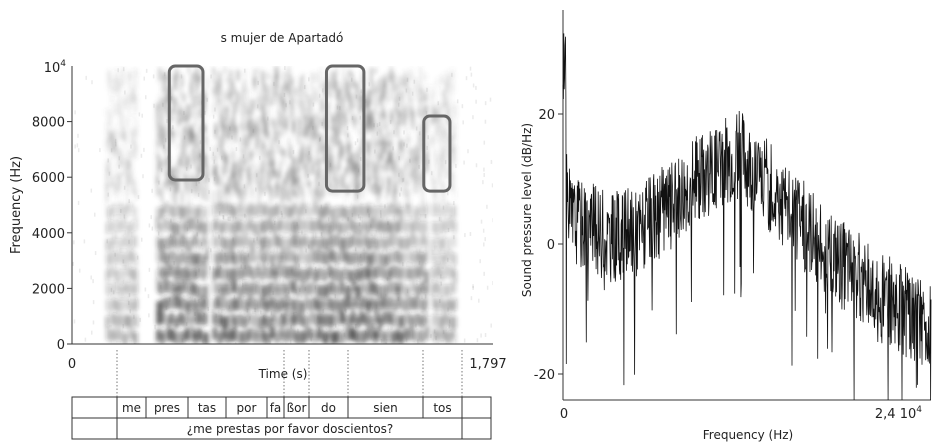 Image resolution: width=947 pixels, height=444 pixels. Describe the element at coordinates (748, 435) in the screenshot. I see `spectrum-x-label: Frequency (Hz)` at that location.